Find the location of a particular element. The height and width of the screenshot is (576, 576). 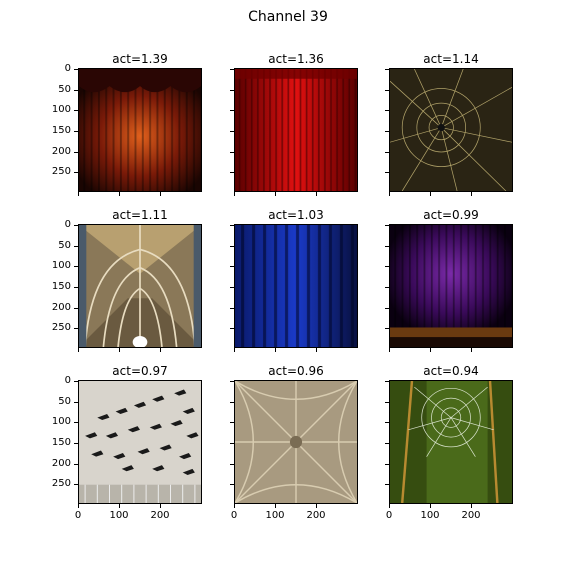

vault-image is located at coordinates (296, 442).